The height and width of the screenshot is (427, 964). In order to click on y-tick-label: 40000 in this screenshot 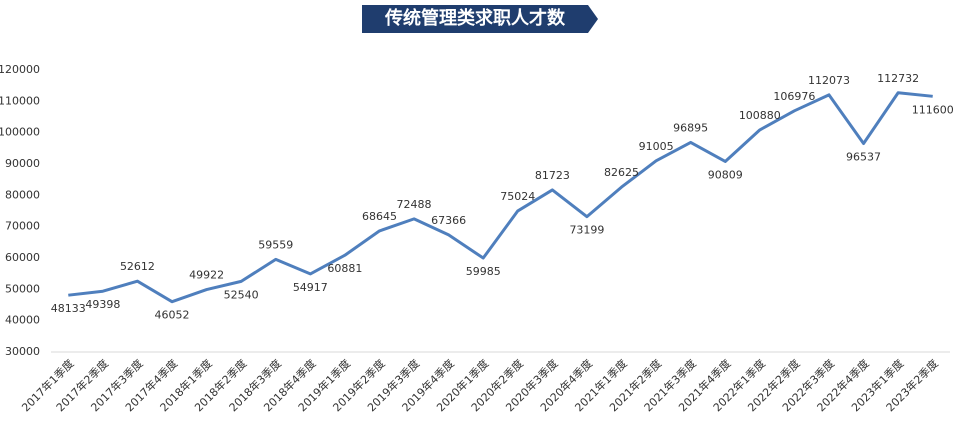, I will do `click(22, 320)`.